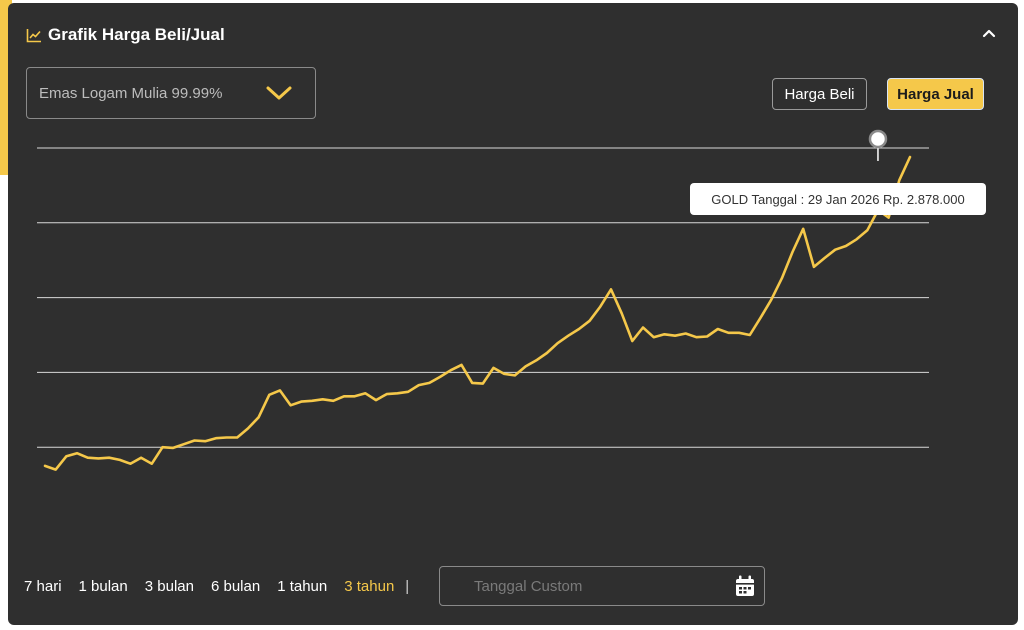  What do you see at coordinates (935, 94) in the screenshot?
I see `harga-jual-button: Harga Jual` at bounding box center [935, 94].